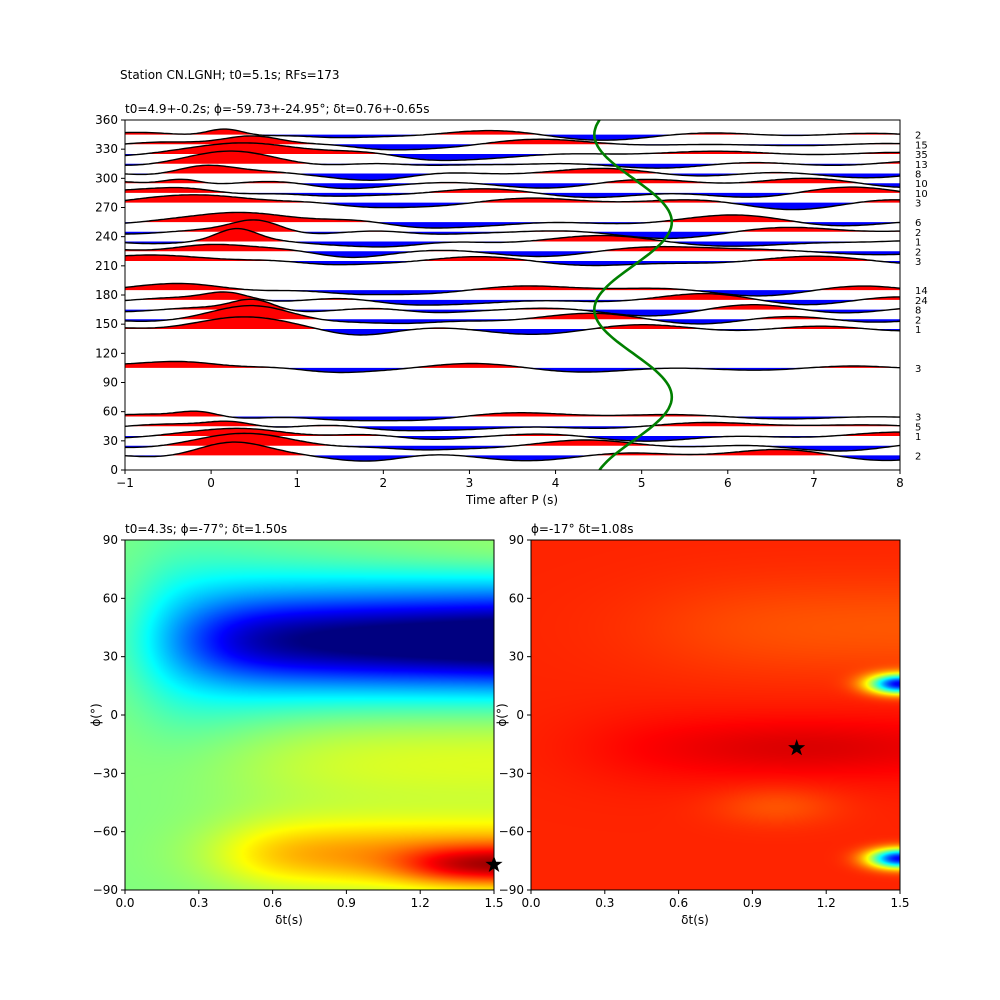 The height and width of the screenshot is (1000, 1000). What do you see at coordinates (511, 500) in the screenshot?
I see `rf-x-axis-label: Time after P (s)` at bounding box center [511, 500].